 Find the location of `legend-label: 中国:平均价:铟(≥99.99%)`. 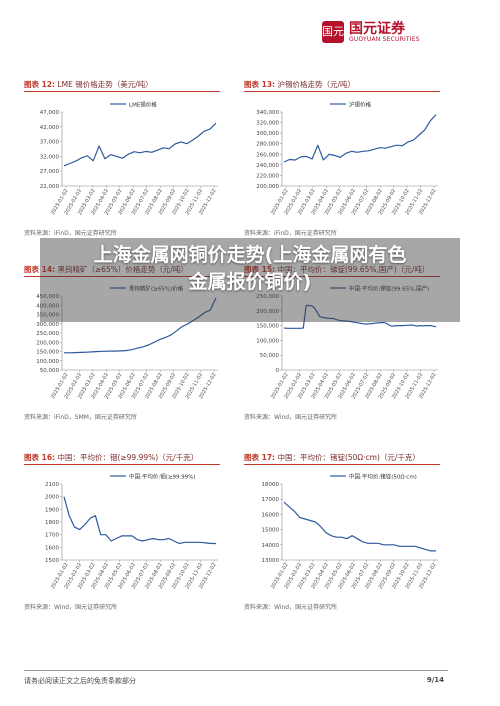

legend-label: 中国:平均价:铟(≥99.99%) is located at coordinates (162, 477).